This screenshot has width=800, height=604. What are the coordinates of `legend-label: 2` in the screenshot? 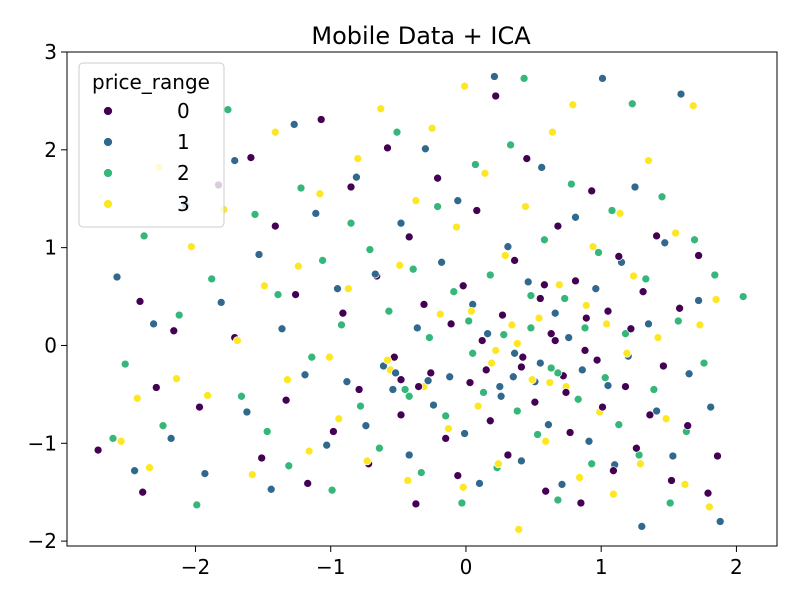 It's located at (183, 173).